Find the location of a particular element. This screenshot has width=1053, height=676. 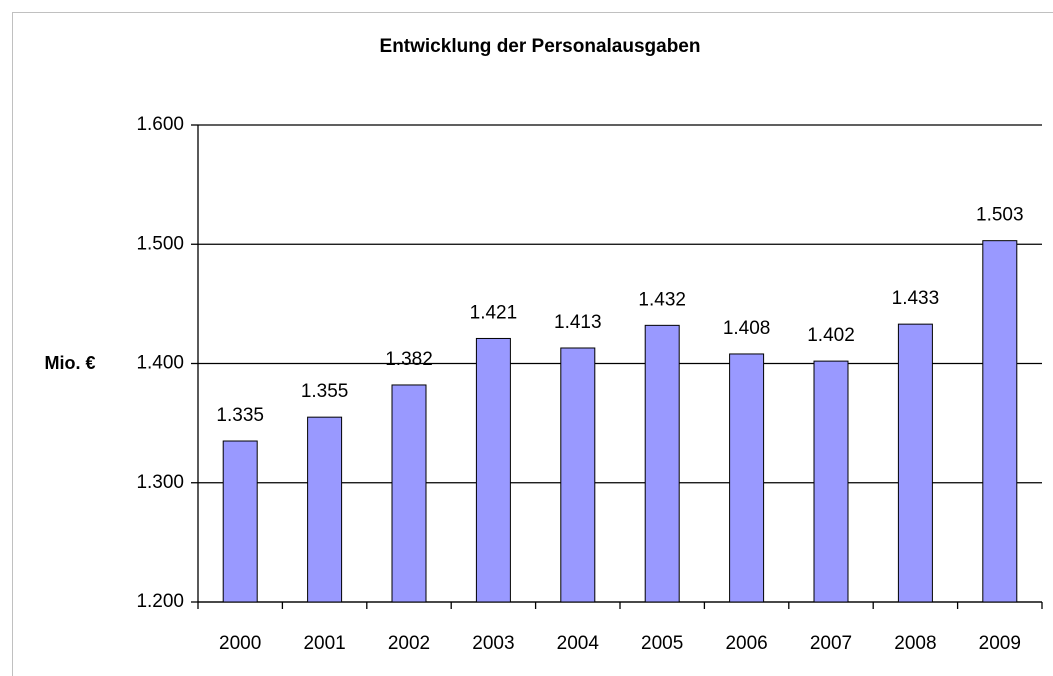

data-label: 1.382 is located at coordinates (409, 359).